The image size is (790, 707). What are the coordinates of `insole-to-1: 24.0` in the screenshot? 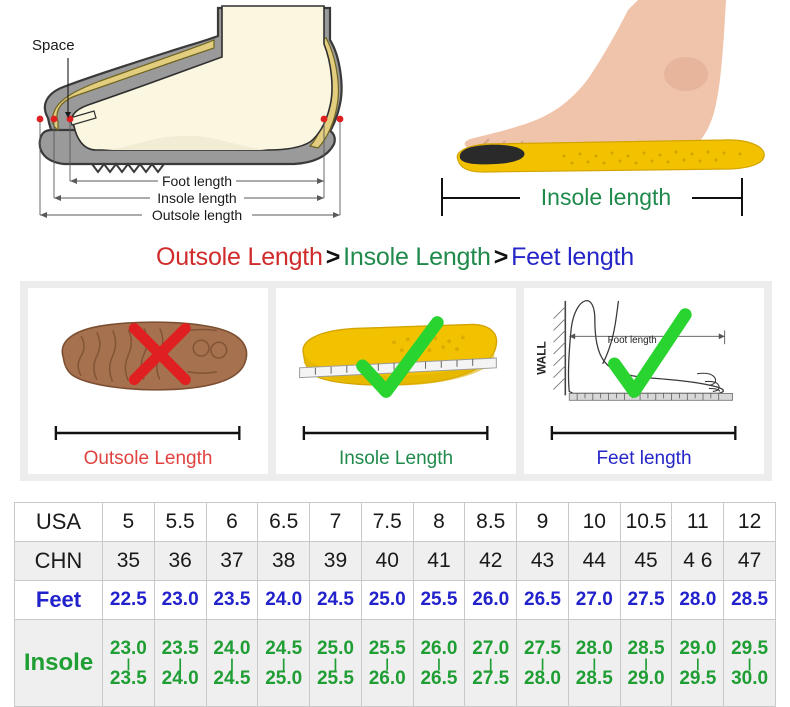 It's located at (180, 678).